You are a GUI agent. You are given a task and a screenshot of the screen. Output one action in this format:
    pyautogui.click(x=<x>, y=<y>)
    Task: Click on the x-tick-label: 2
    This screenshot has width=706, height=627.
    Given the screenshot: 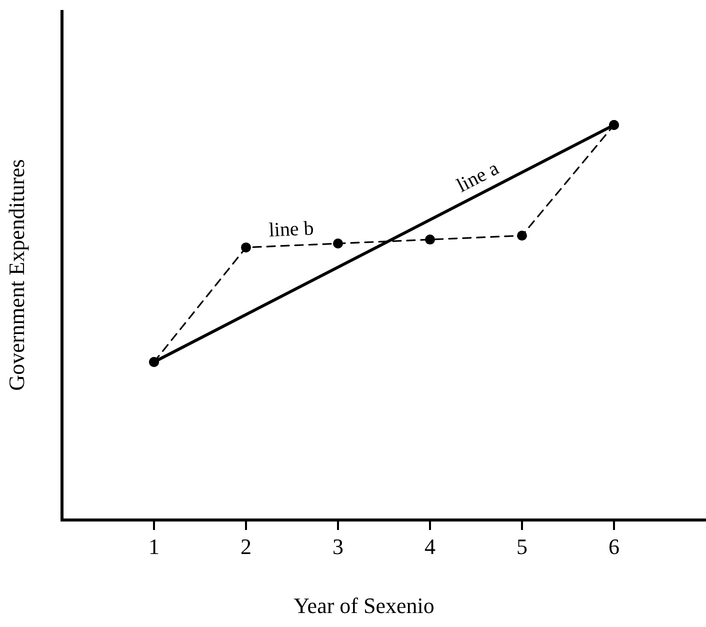 What is the action you would take?
    pyautogui.click(x=246, y=546)
    